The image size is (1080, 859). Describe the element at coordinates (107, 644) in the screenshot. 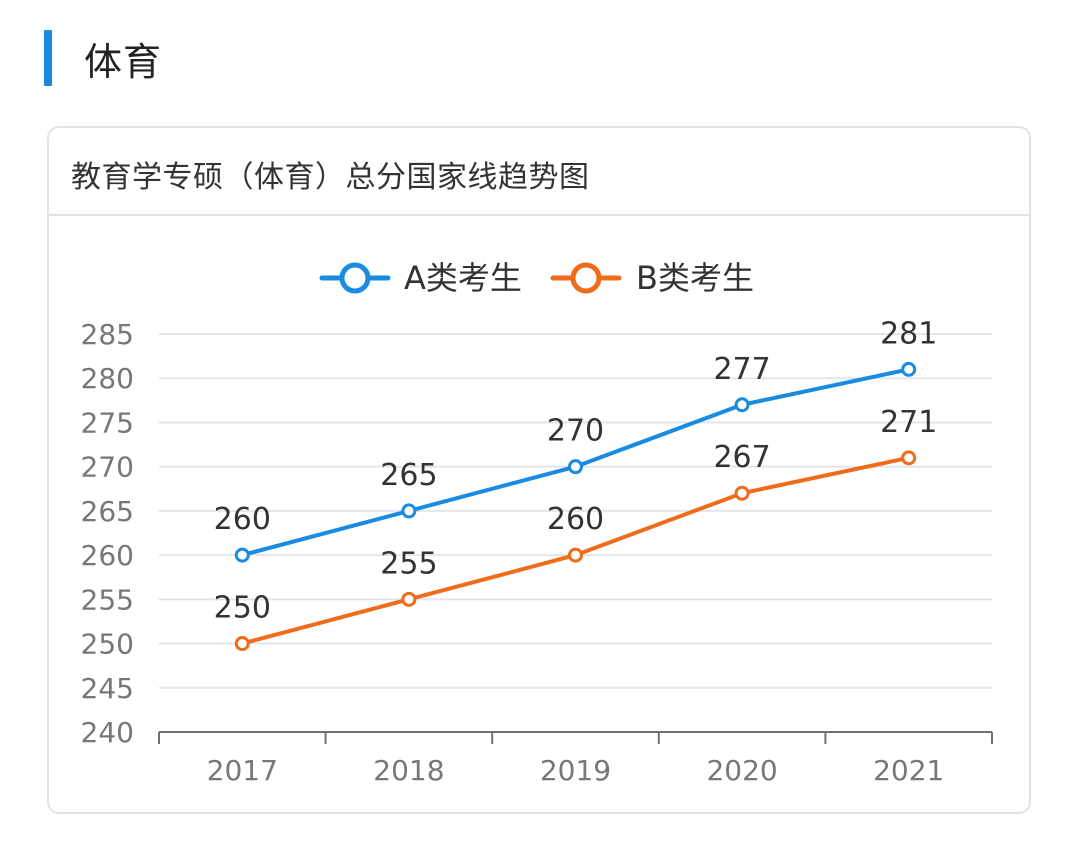

I see `y-tick-label: 250` at that location.